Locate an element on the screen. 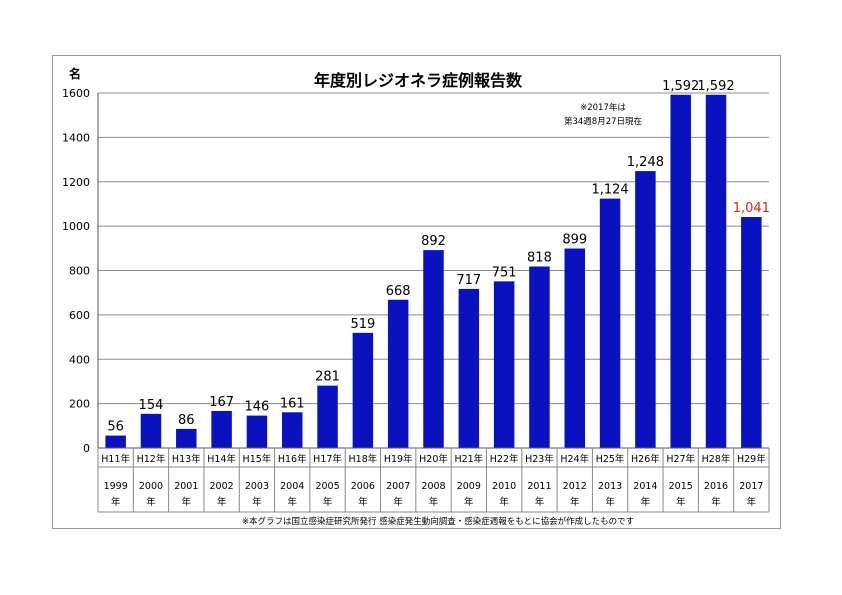 The width and height of the screenshot is (842, 595). x-tick-label-era: H20年 is located at coordinates (433, 459).